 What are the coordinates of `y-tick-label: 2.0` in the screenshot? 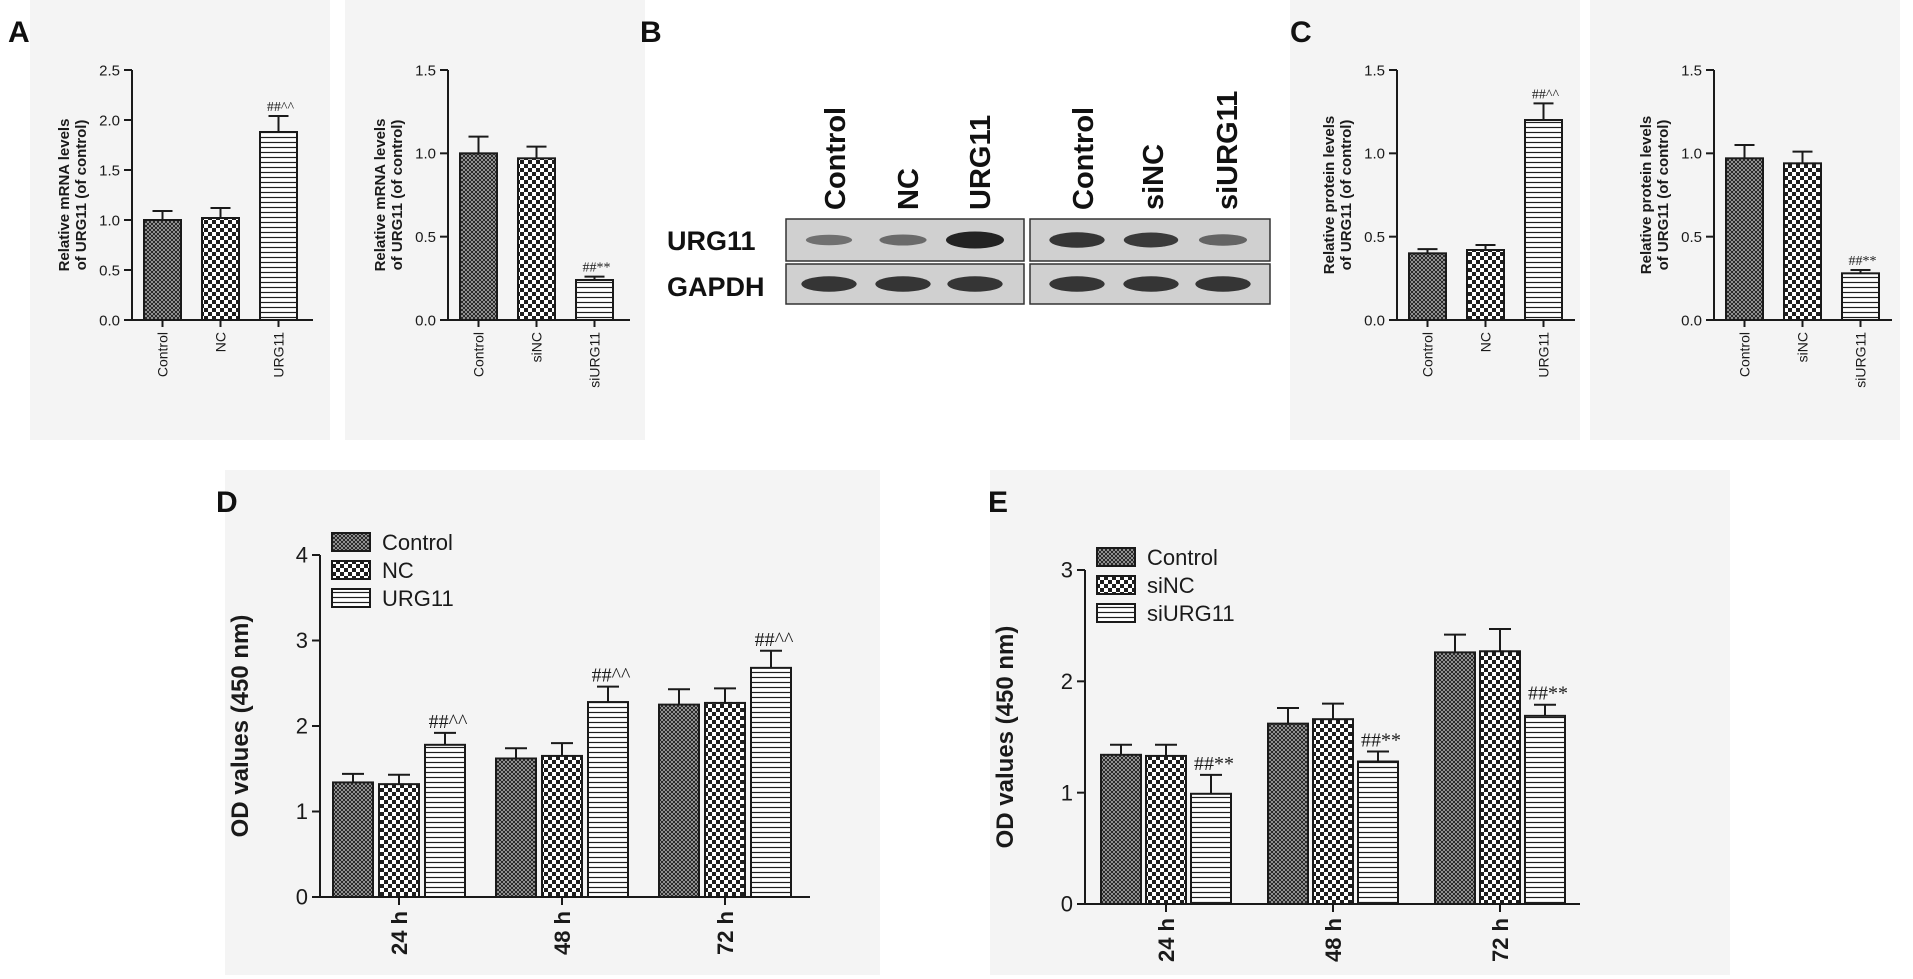 It's located at (109, 120).